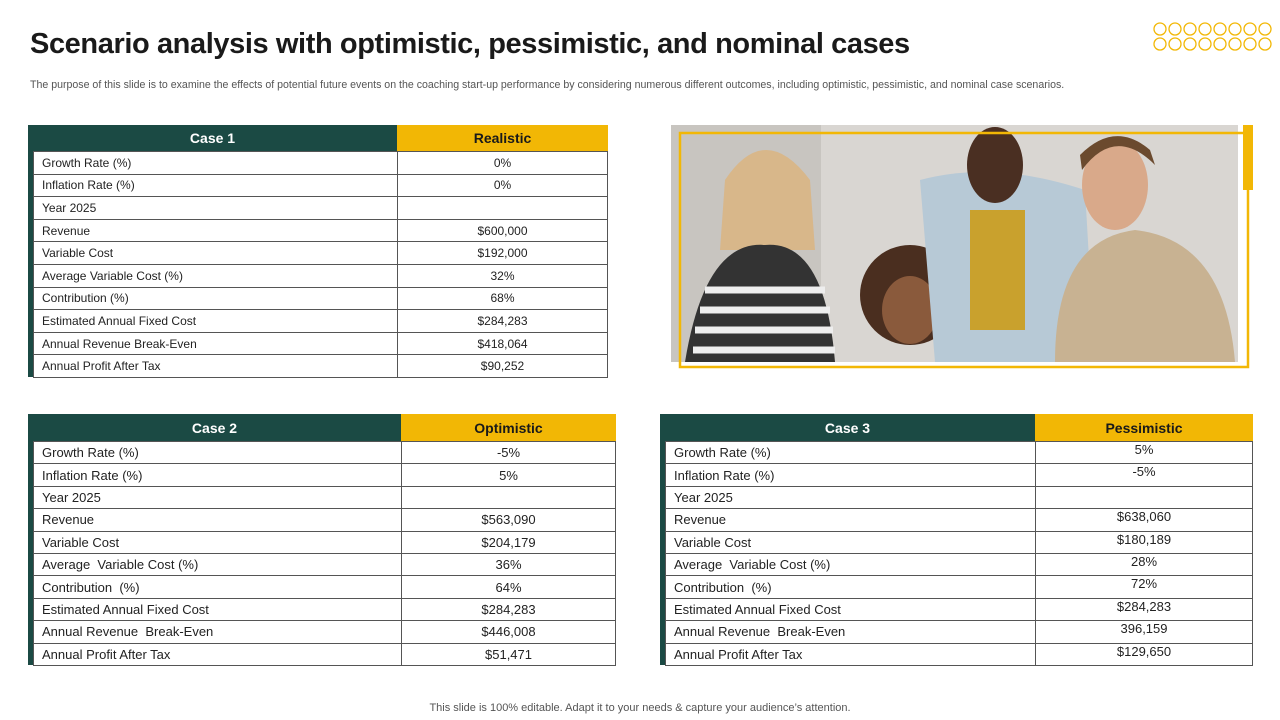  I want to click on hair, so click(767, 200).